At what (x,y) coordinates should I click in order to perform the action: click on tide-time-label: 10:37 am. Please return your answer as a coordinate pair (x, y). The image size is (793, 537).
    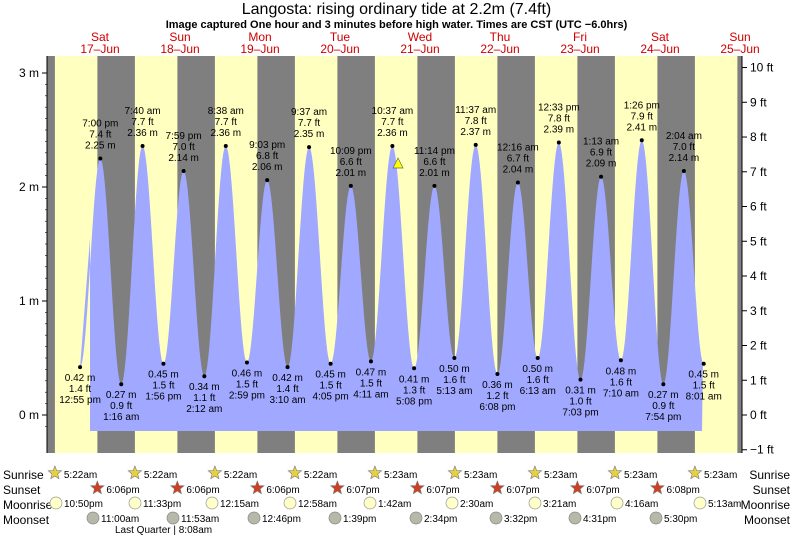
    Looking at the image, I should click on (393, 111).